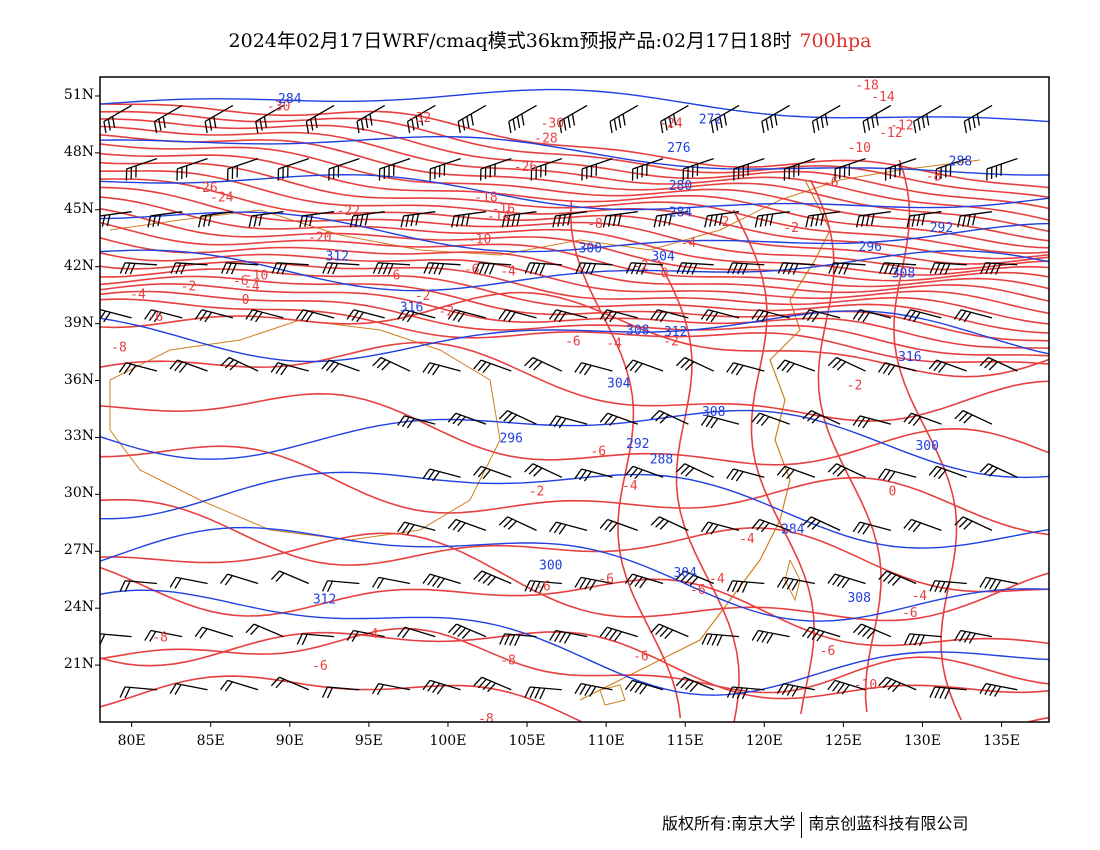  What do you see at coordinates (348, 211) in the screenshot?
I see `temperature-label: -22` at bounding box center [348, 211].